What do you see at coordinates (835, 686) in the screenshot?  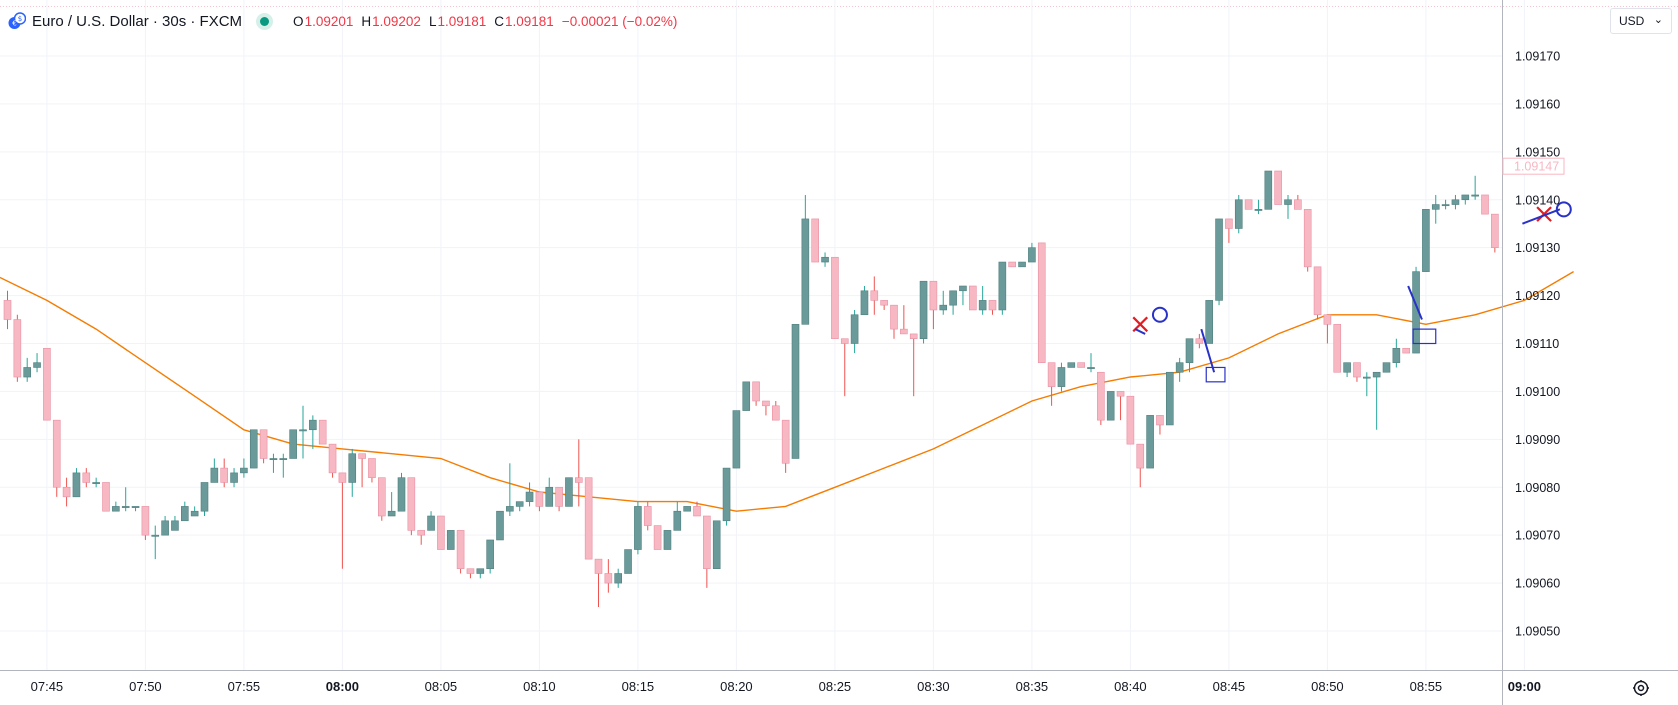 I see `x-tick-label: 08:25` at bounding box center [835, 686].